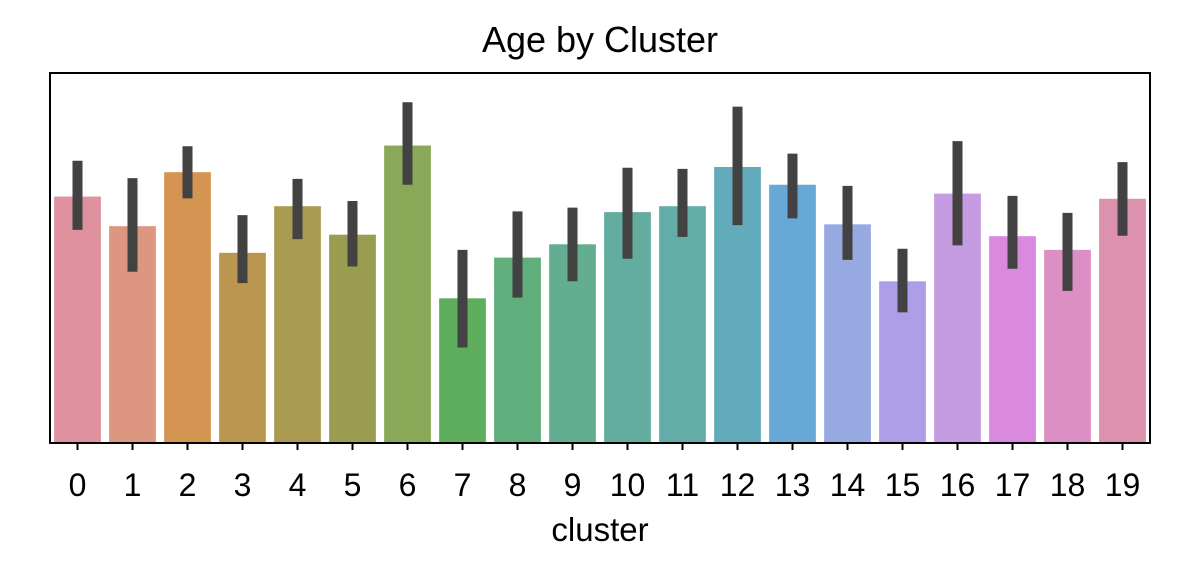  What do you see at coordinates (408, 485) in the screenshot?
I see `x-tick-label-6: 6` at bounding box center [408, 485].